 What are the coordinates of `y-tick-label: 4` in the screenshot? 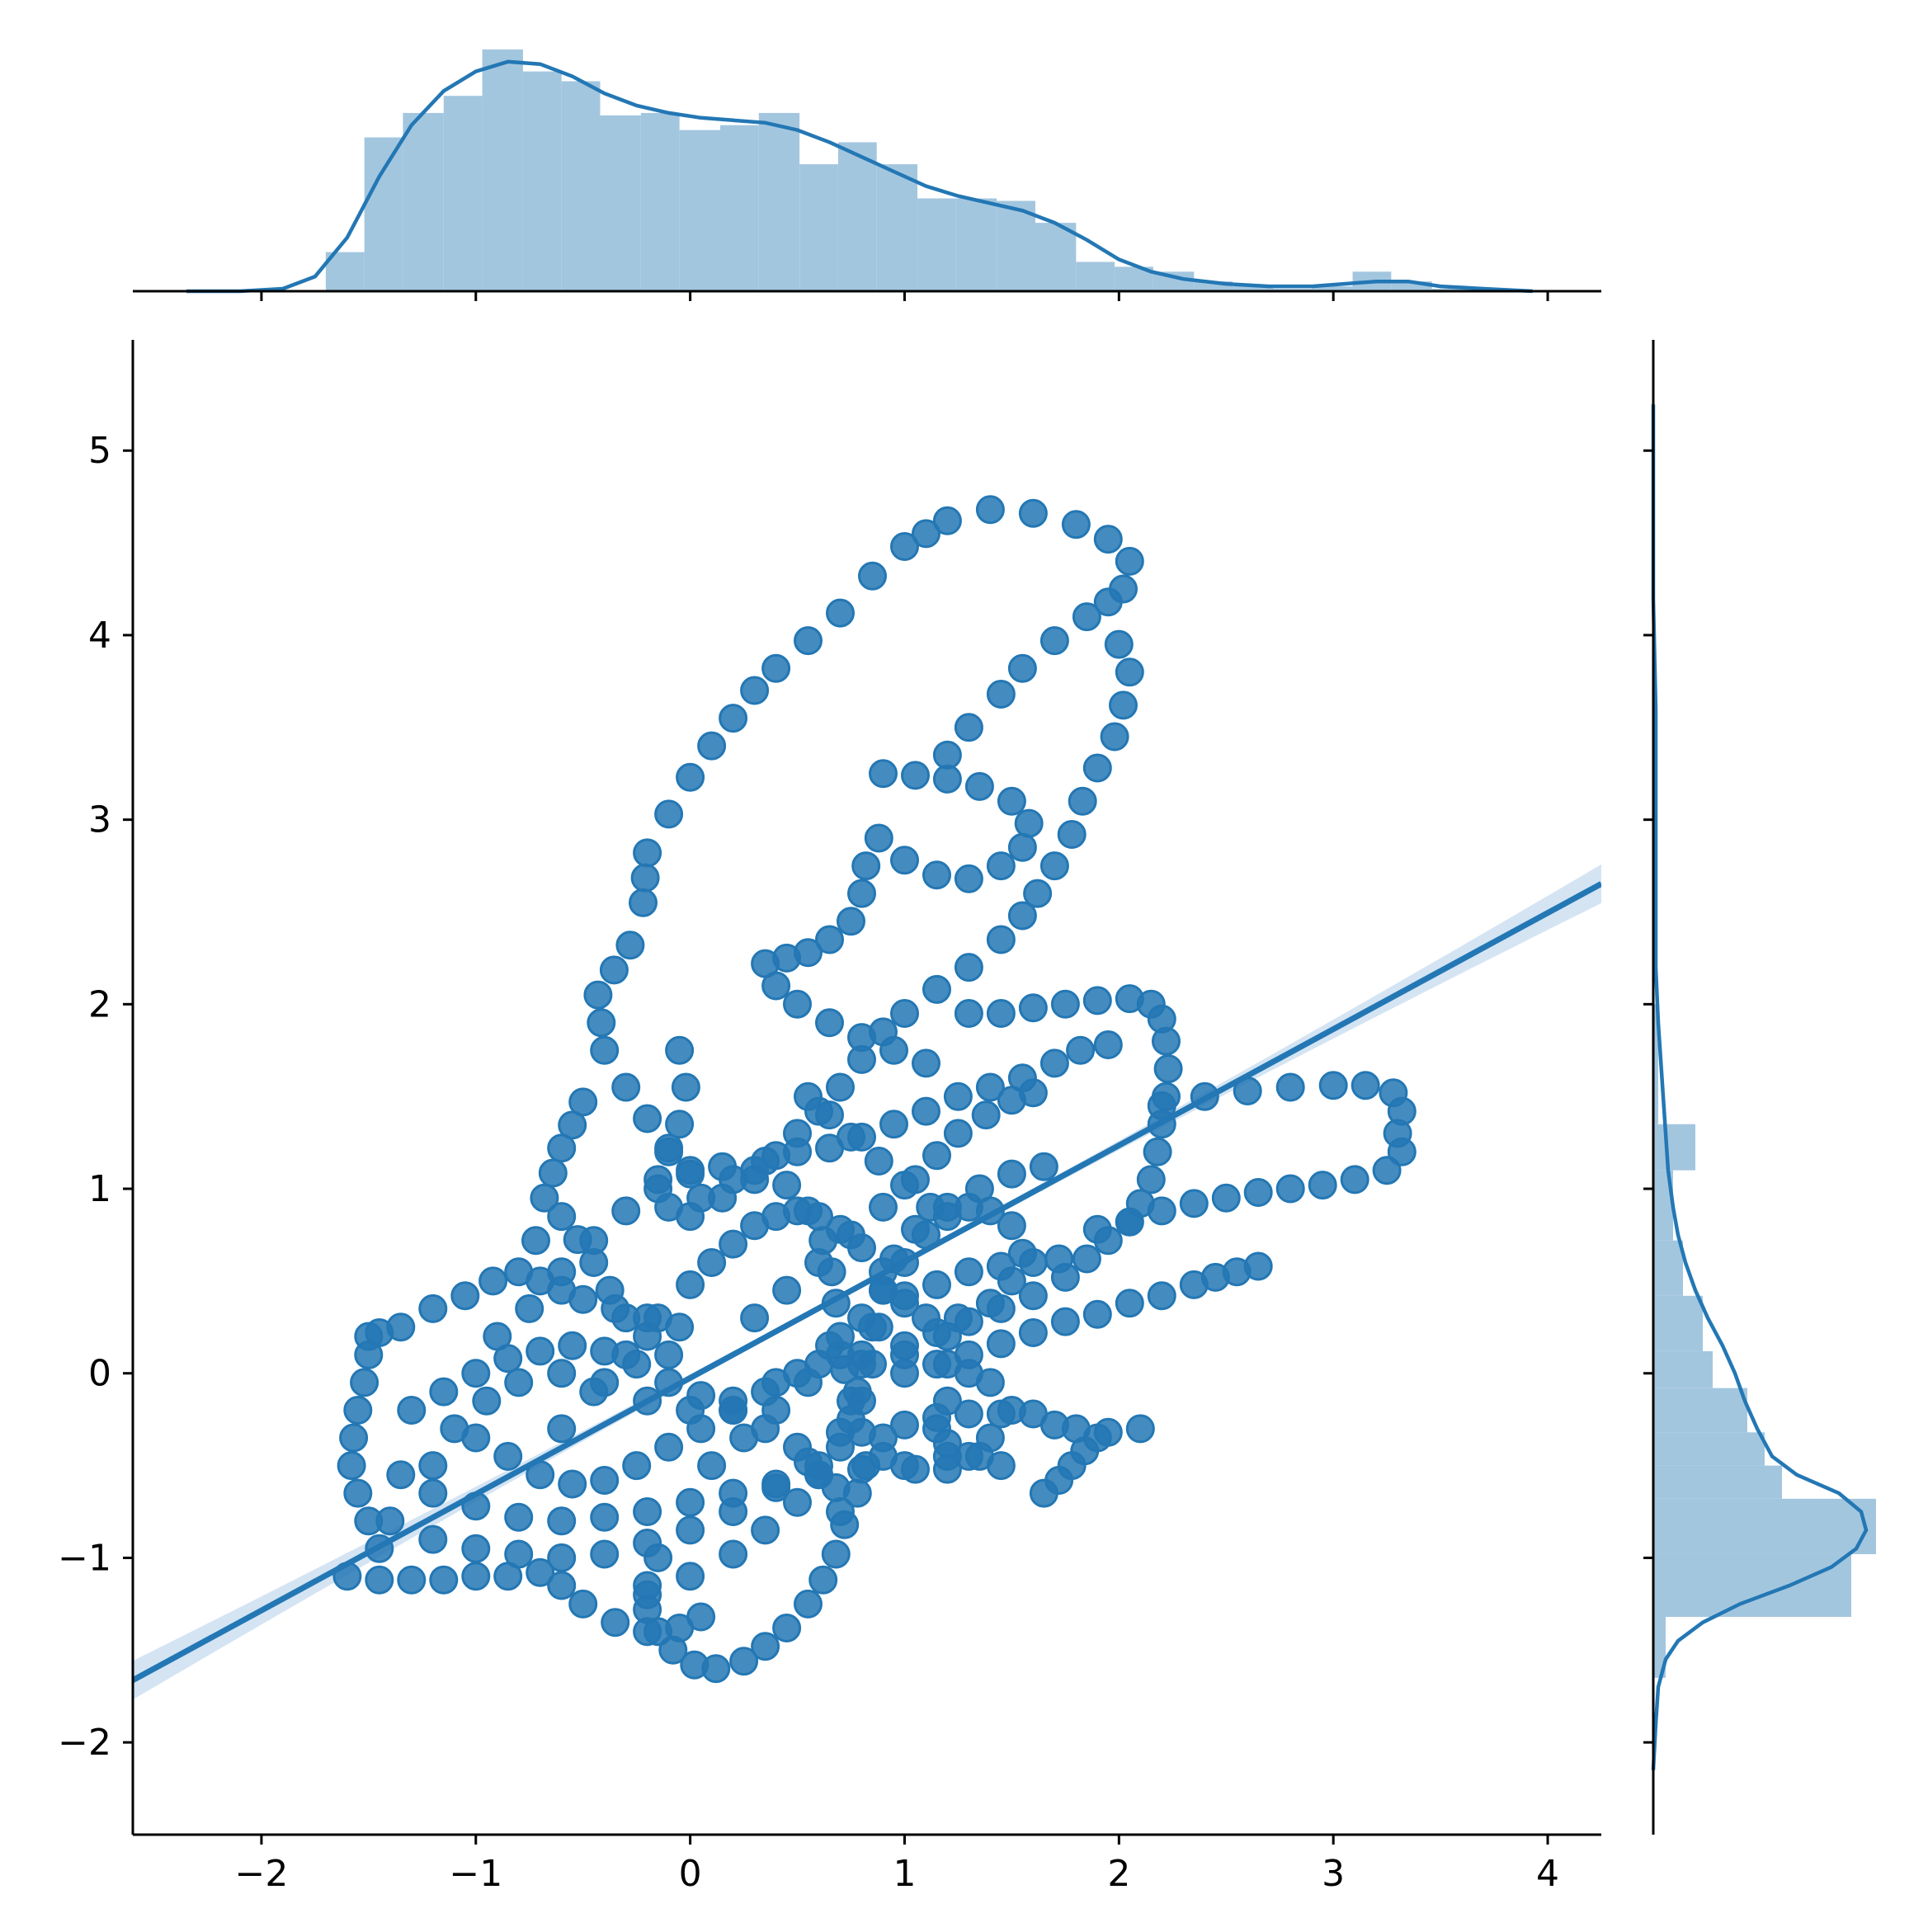 It's located at (99, 636).